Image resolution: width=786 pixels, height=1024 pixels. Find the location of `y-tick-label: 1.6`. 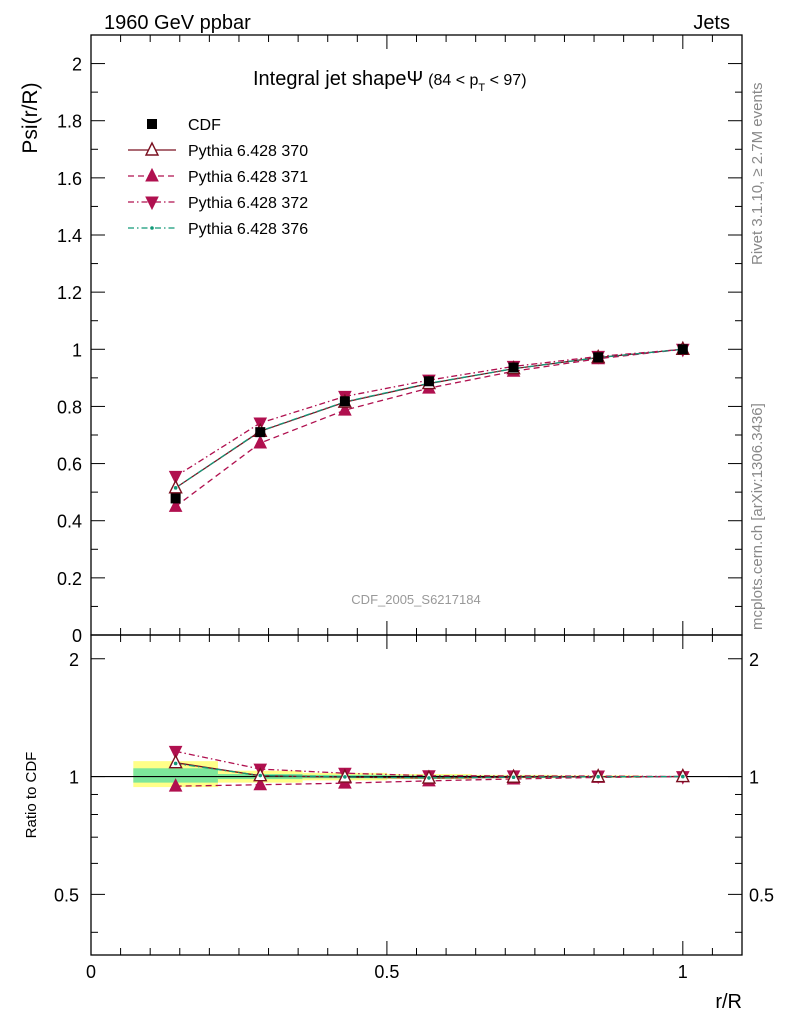

y-tick-label: 1.6 is located at coordinates (69, 179).